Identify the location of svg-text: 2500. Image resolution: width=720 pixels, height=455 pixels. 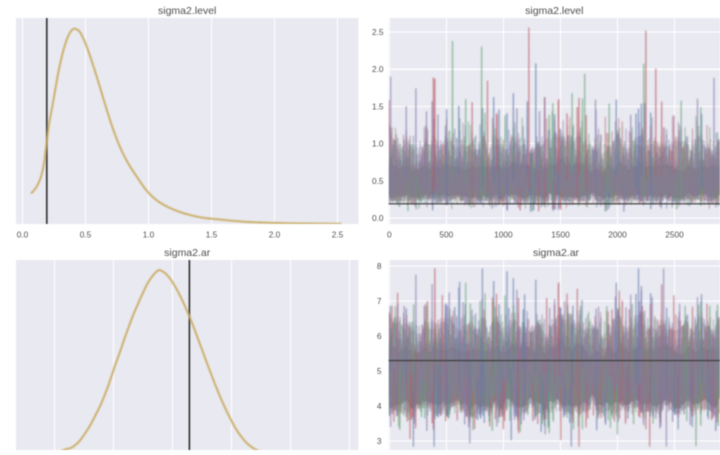
(674, 235).